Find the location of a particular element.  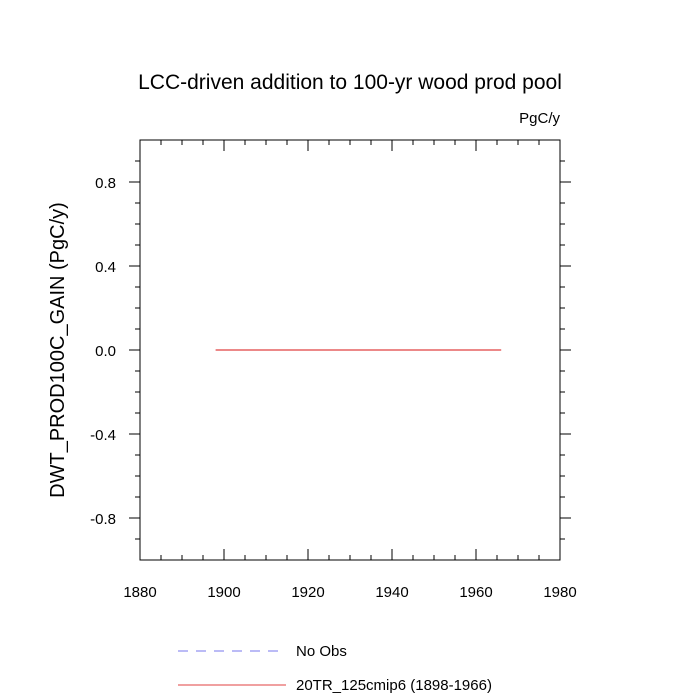

y-tick-label: -0.8 is located at coordinates (103, 519).